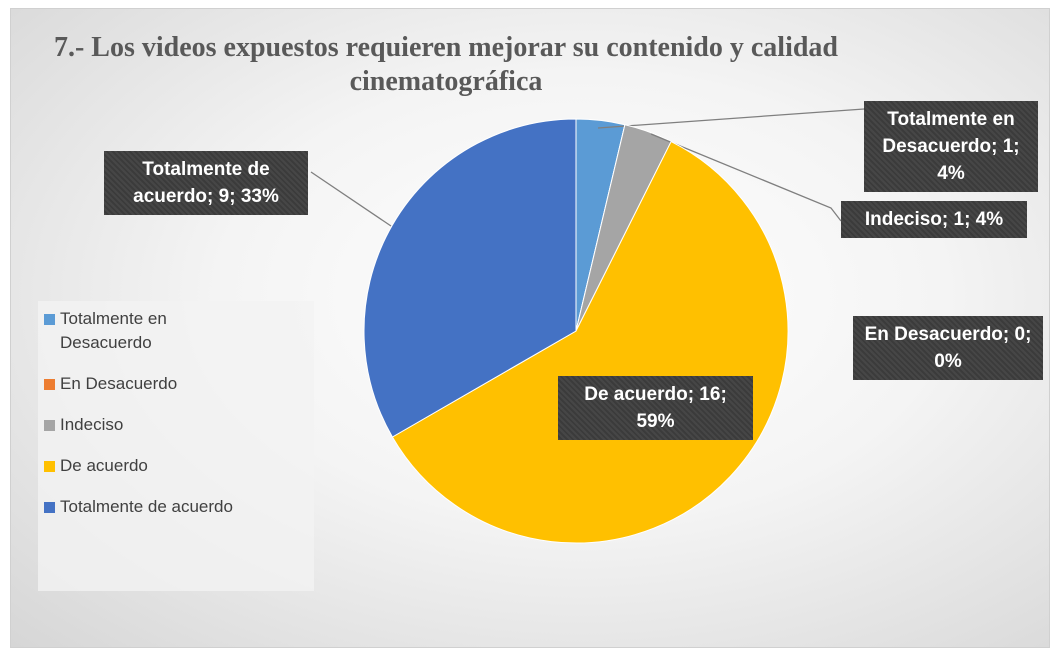 The image size is (1061, 656). What do you see at coordinates (951, 146) in the screenshot?
I see `data-label: Totalmente en Desacuerdo; 1; 4%` at bounding box center [951, 146].